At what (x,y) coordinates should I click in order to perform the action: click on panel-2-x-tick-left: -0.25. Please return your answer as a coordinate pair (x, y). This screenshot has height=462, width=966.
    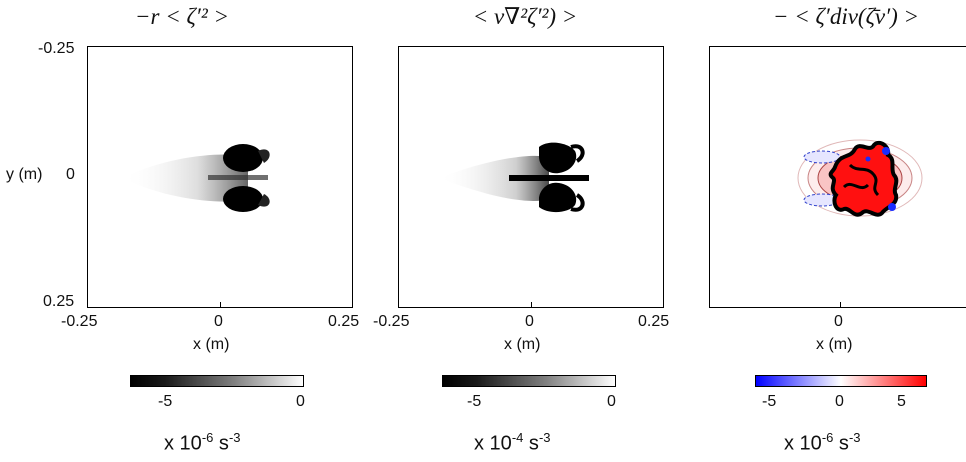
    Looking at the image, I should click on (391, 321).